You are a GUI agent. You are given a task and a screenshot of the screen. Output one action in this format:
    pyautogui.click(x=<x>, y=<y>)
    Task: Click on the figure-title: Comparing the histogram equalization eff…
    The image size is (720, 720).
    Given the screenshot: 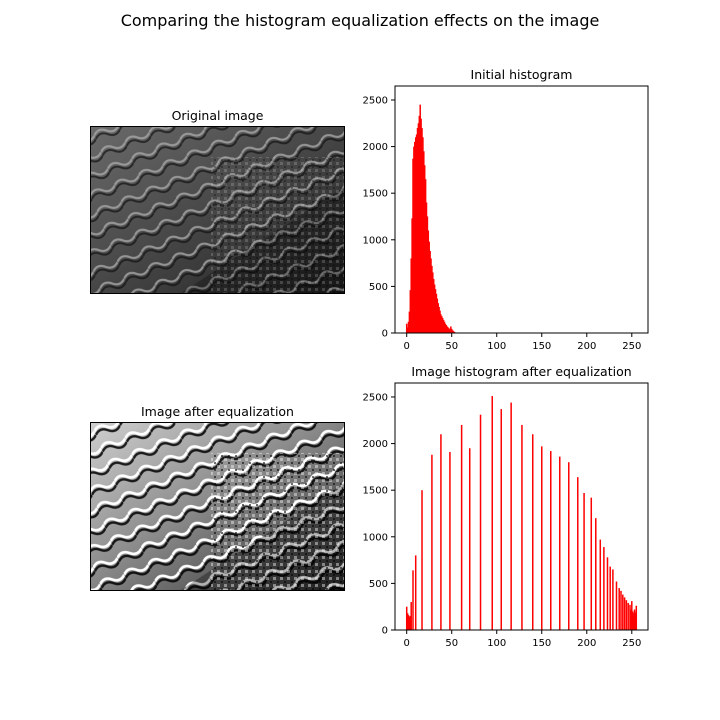 What is the action you would take?
    pyautogui.click(x=360, y=20)
    